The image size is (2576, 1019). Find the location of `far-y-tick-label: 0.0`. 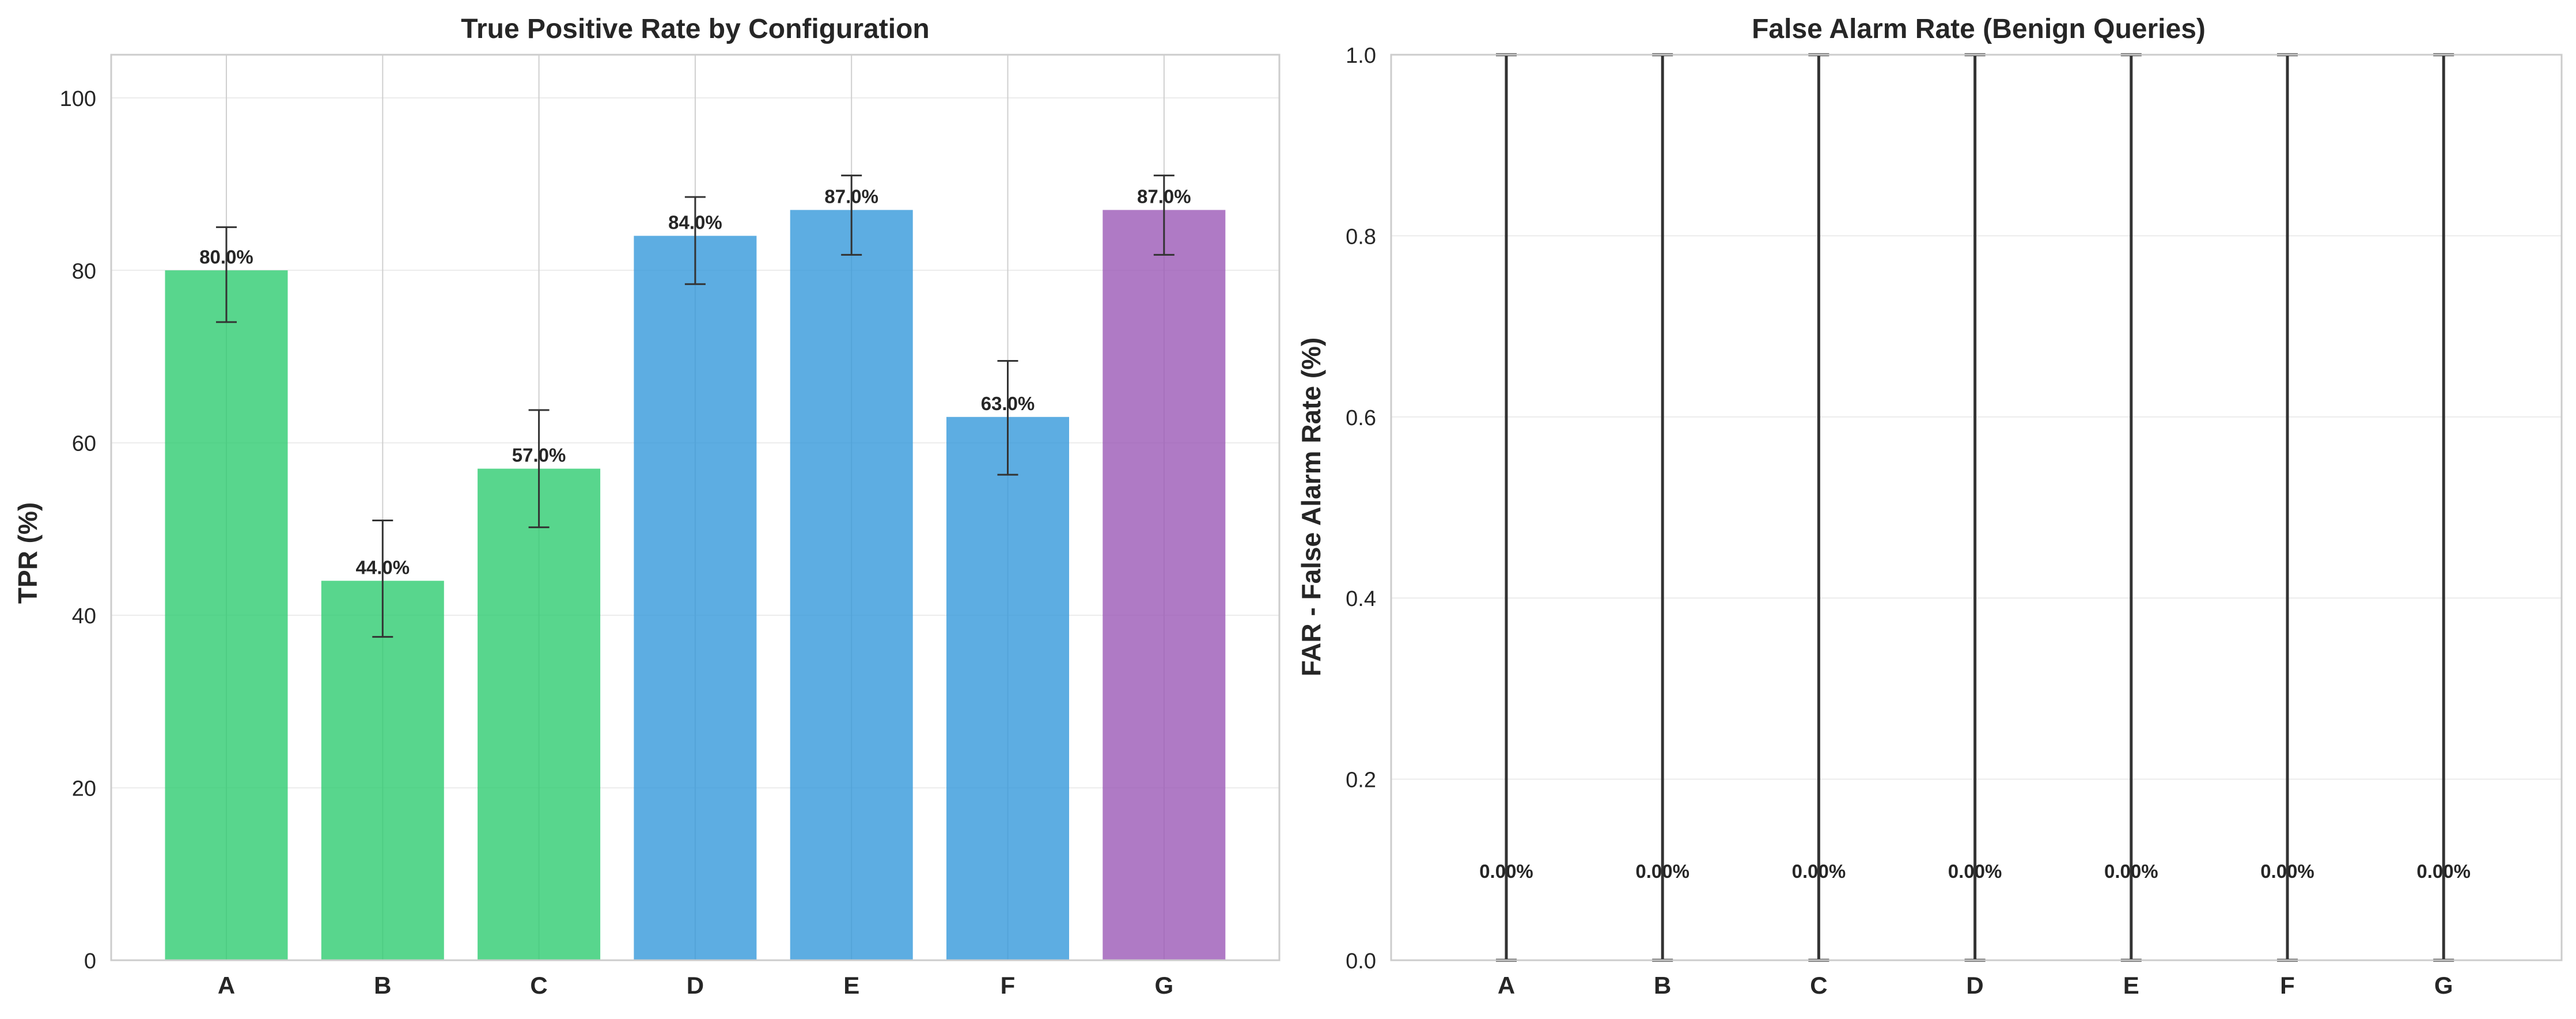

far-y-tick-label: 0.0 is located at coordinates (1361, 961).